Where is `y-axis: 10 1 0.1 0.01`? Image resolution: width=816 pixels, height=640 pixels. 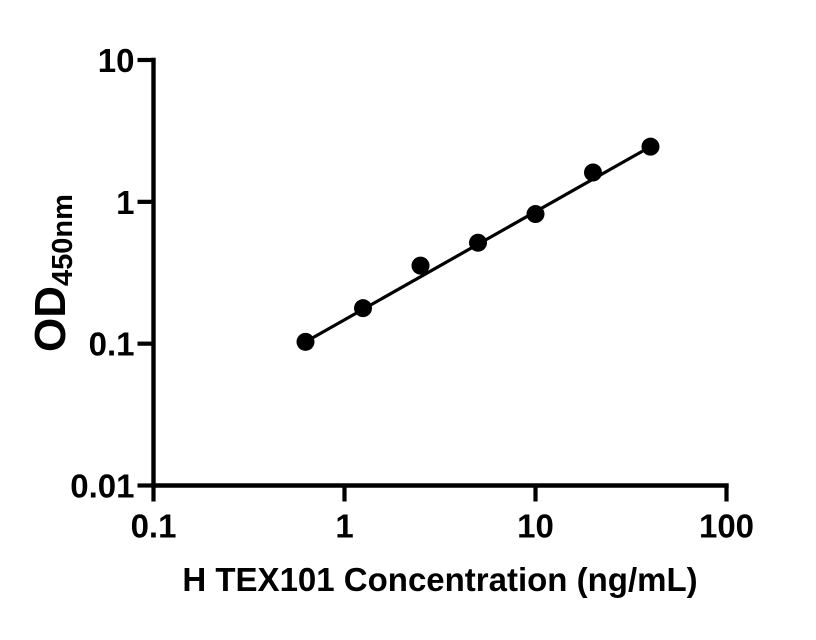 y-axis: 10 1 0.1 0.01 is located at coordinates (113, 273).